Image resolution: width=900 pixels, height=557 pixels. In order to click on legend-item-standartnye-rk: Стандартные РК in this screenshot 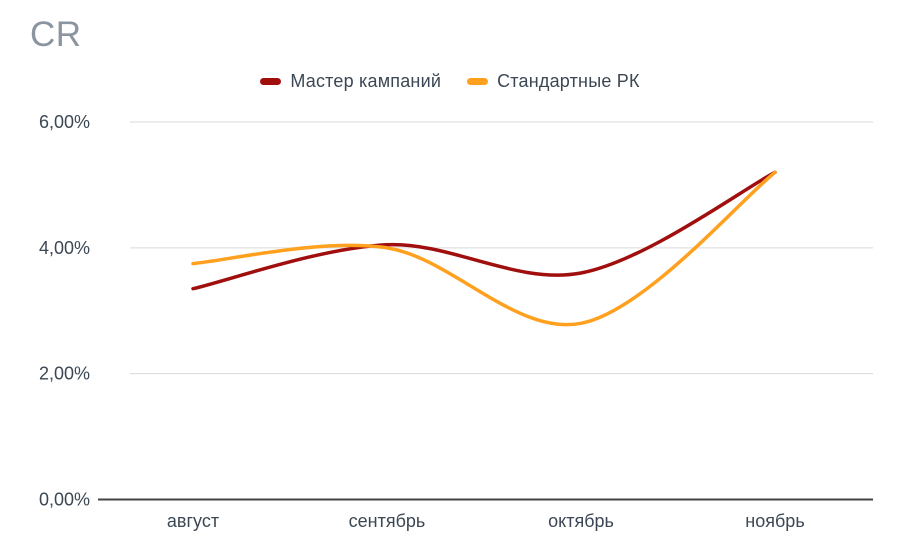, I will do `click(553, 81)`.